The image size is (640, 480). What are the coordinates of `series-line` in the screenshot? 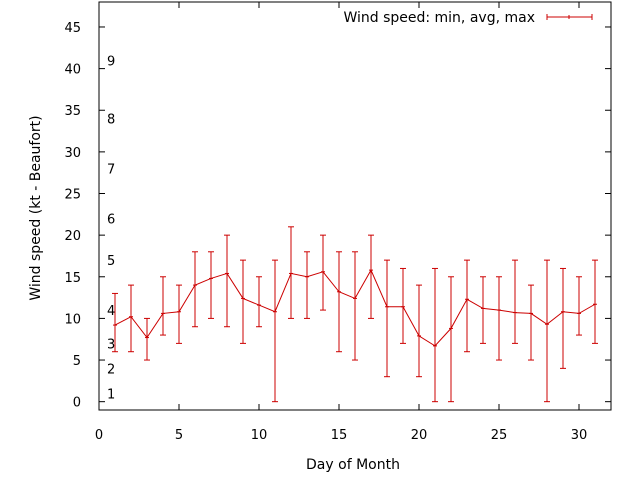 It's located at (355, 307).